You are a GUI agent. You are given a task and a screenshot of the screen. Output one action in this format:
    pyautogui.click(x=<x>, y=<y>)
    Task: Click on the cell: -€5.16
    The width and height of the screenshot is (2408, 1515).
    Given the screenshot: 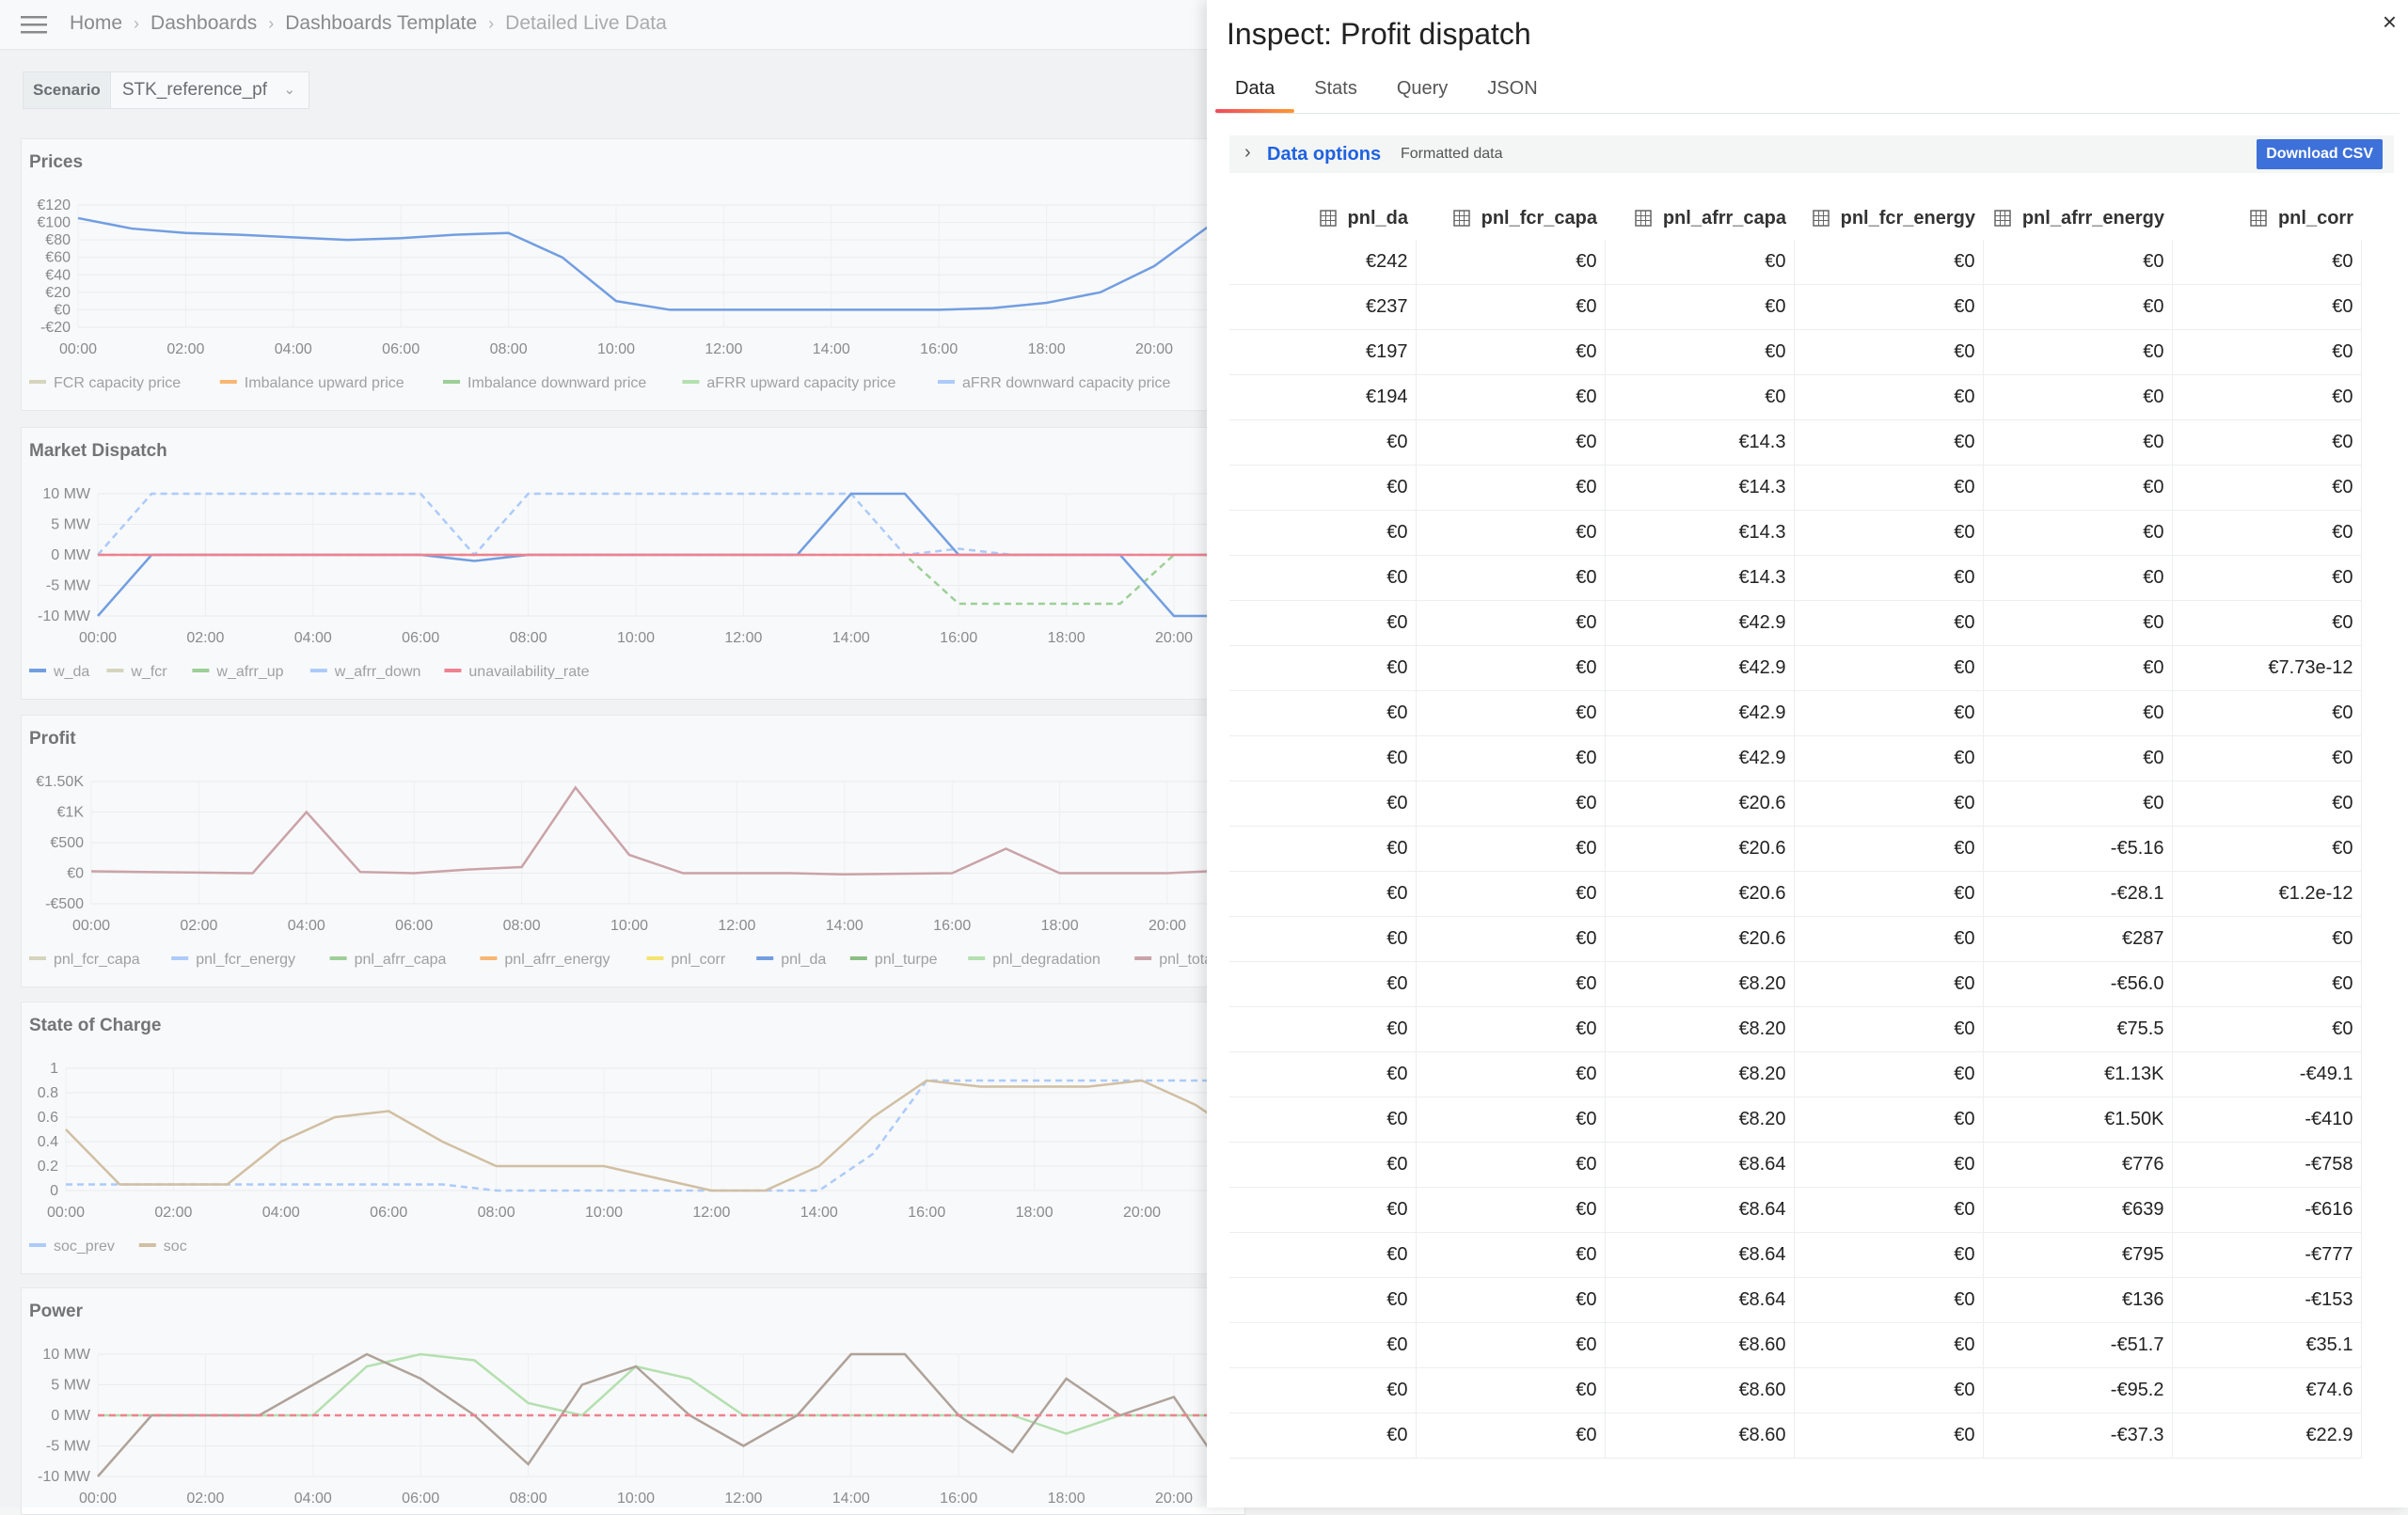 What is the action you would take?
    pyautogui.click(x=2078, y=849)
    